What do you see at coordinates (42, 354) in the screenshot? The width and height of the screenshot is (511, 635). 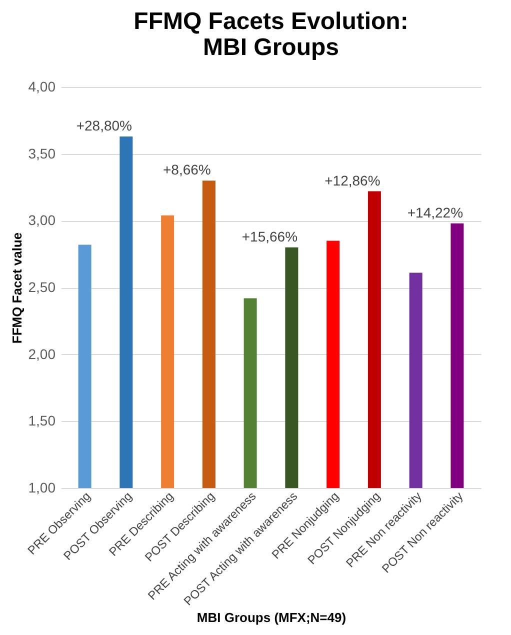 I see `y-tick-label: 2,00` at bounding box center [42, 354].